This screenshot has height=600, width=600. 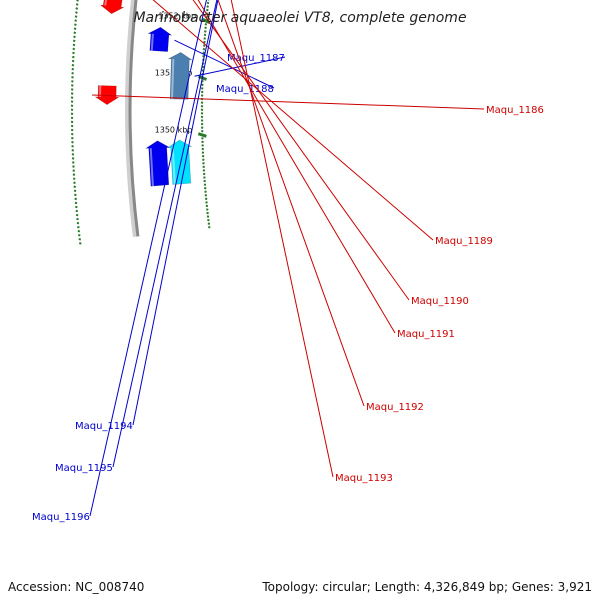 I want to click on gene-label: Maqu_1190, so click(x=440, y=301).